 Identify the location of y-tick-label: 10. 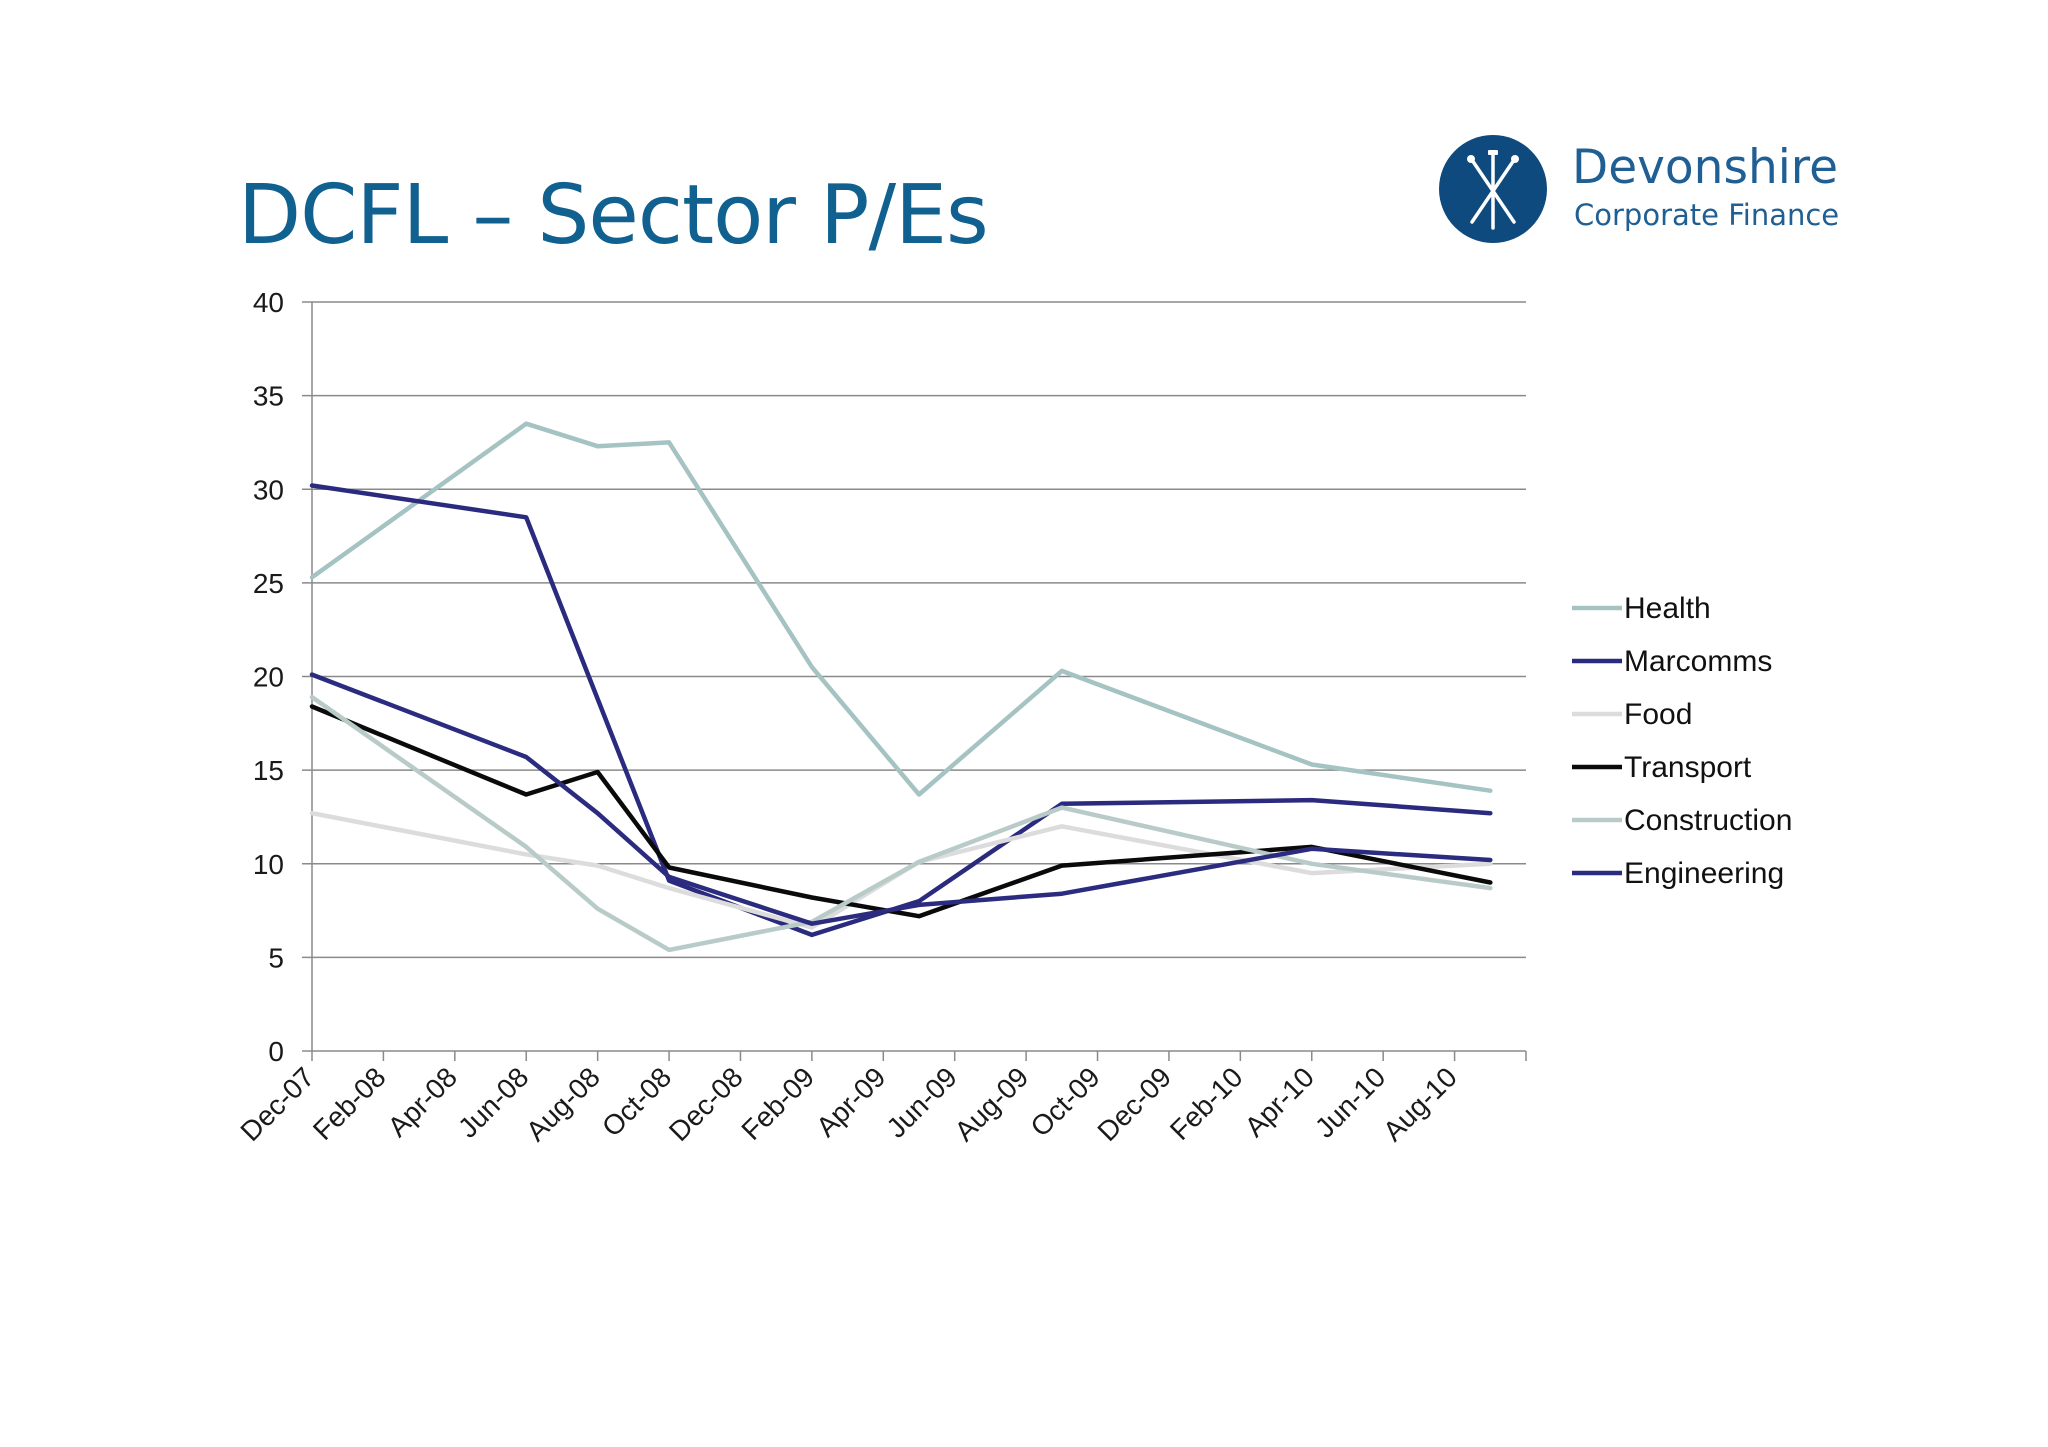
(268, 864).